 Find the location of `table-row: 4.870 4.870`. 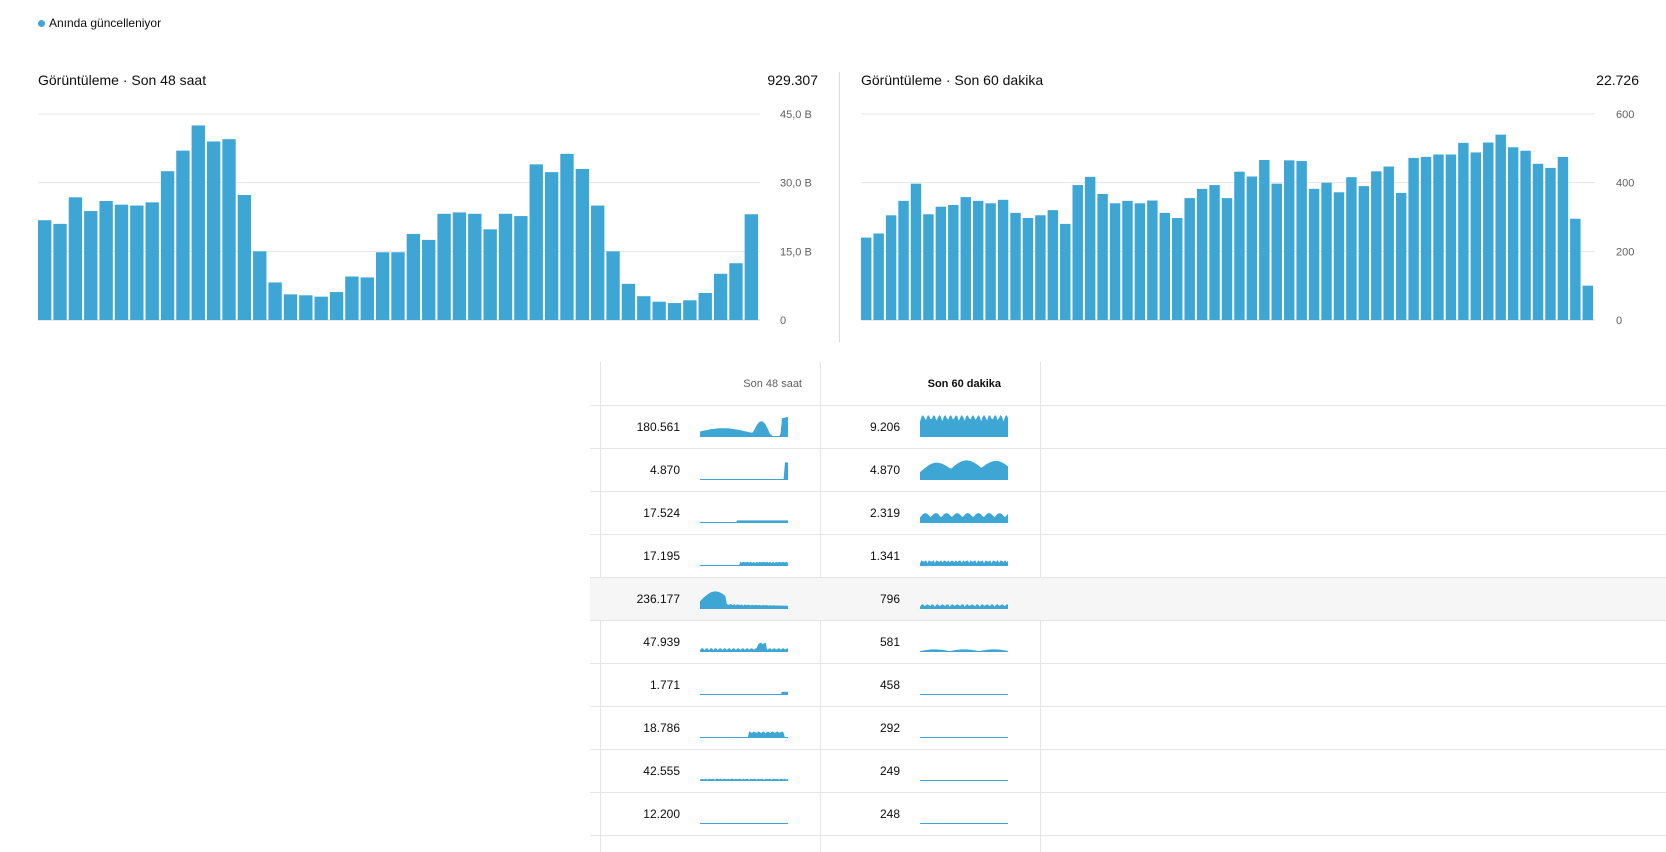

table-row: 4.870 4.870 is located at coordinates (1128, 470).